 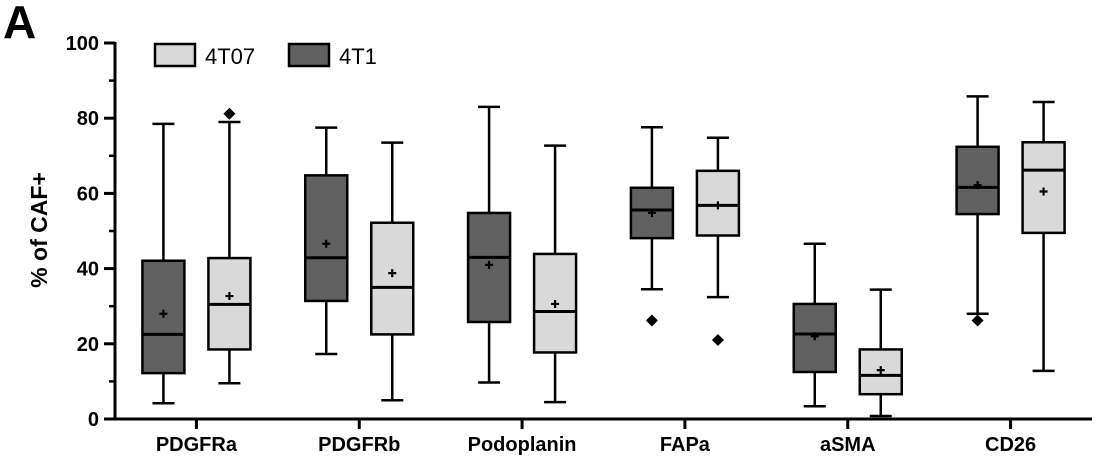 I want to click on box-4T07-aSMA, so click(x=880, y=353).